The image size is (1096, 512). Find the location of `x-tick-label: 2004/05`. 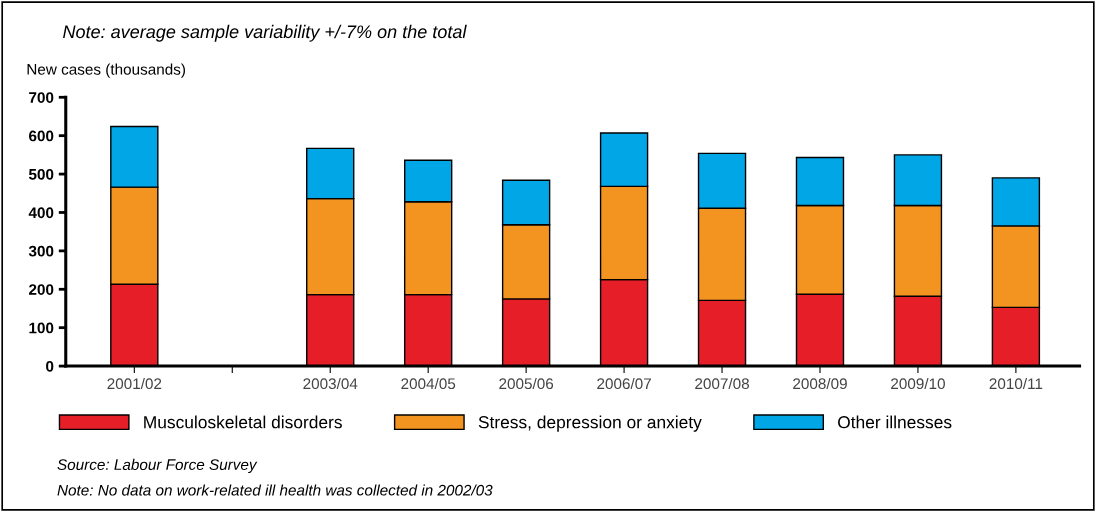

x-tick-label: 2004/05 is located at coordinates (428, 383).